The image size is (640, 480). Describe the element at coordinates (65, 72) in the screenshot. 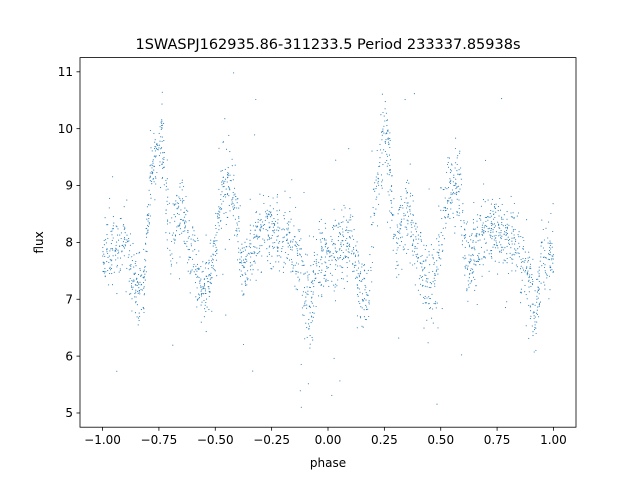

I see `y-tick-label: 11` at that location.